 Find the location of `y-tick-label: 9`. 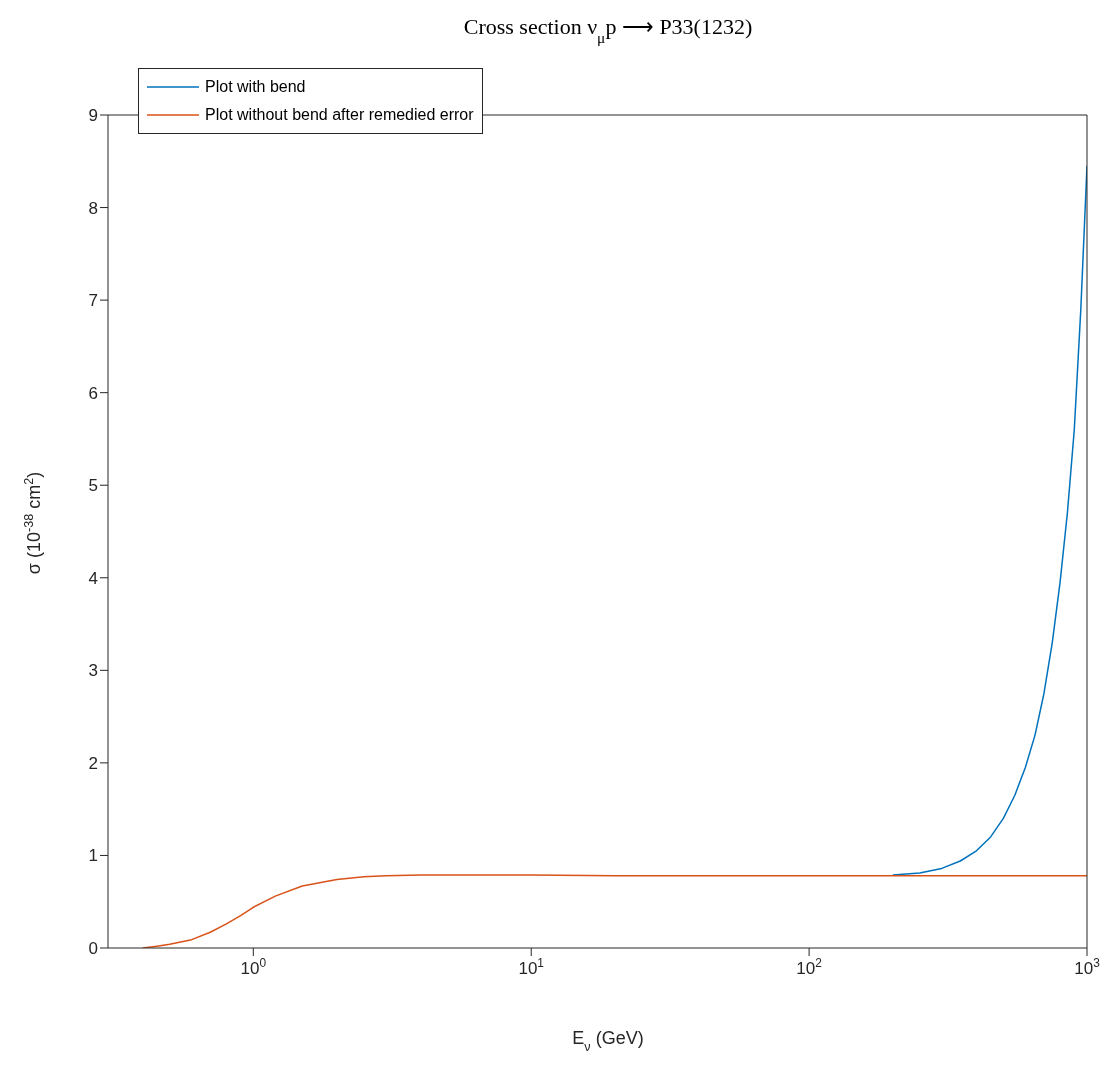

y-tick-label: 9 is located at coordinates (93, 116).